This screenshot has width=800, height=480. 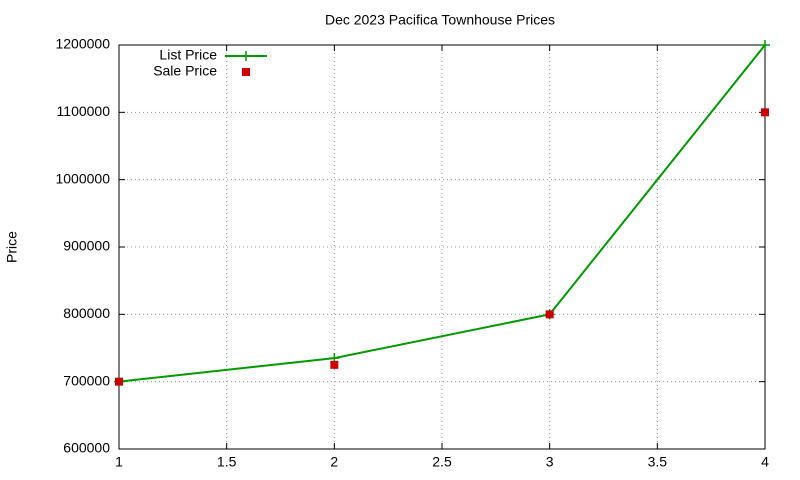 I want to click on legend-label: Sale Price, so click(x=185, y=71).